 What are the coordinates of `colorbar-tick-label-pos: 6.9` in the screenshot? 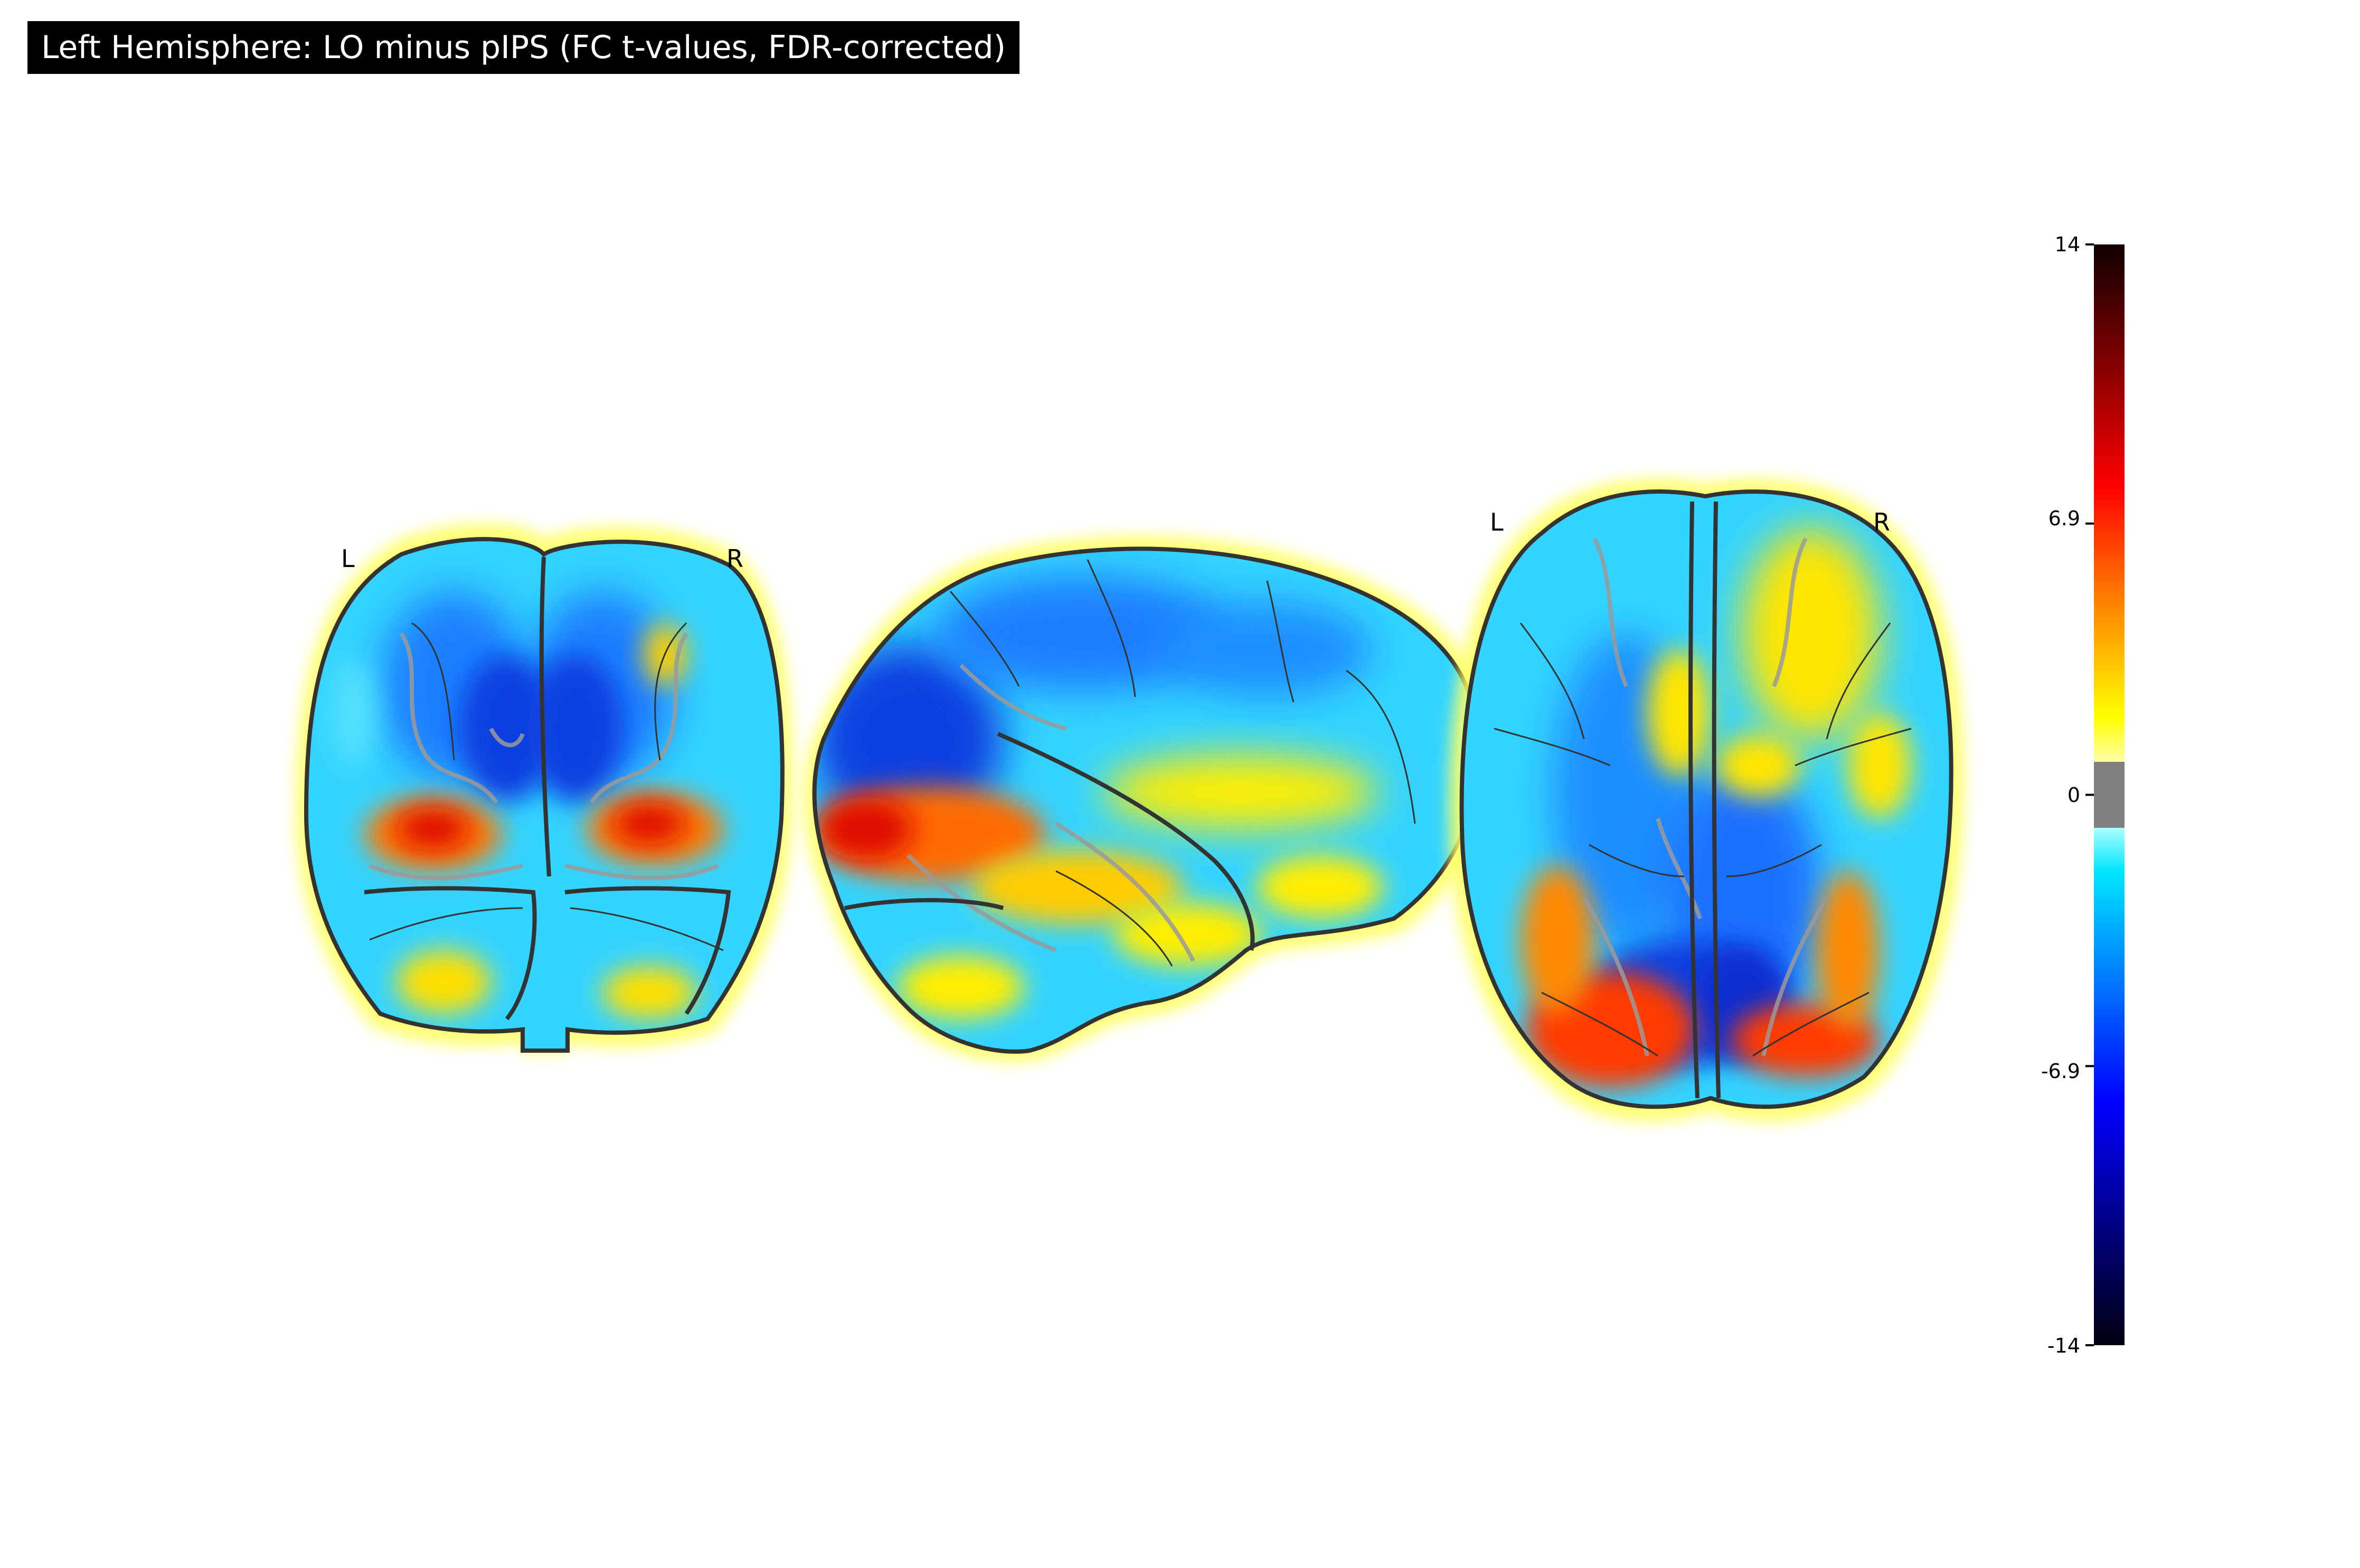 It's located at (2064, 518).